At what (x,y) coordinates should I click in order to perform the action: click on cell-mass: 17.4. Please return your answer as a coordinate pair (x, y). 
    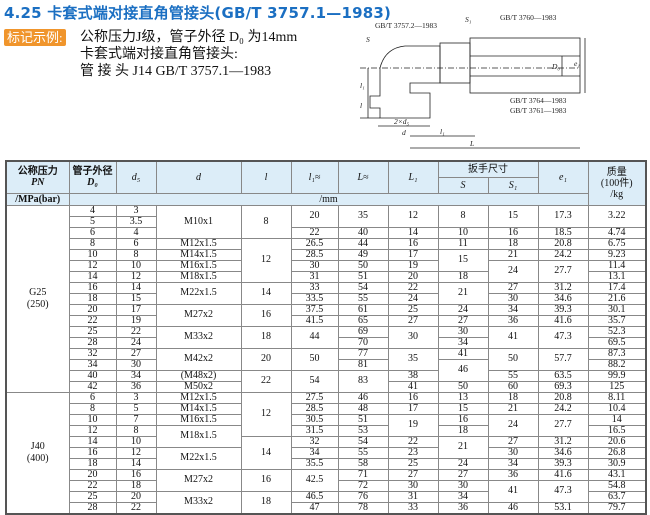
    Looking at the image, I should click on (617, 287).